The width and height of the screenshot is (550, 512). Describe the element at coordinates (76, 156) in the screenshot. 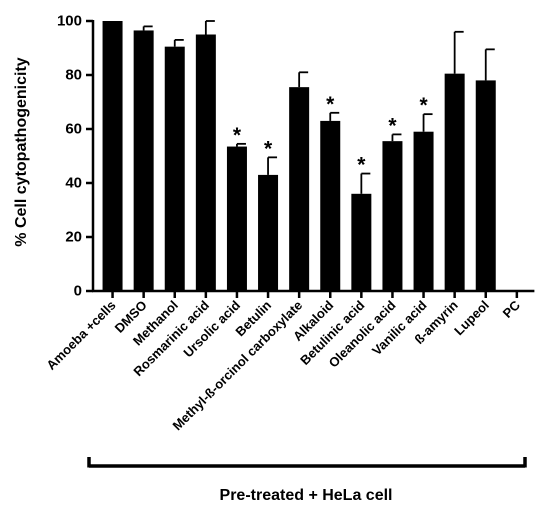

I see `y-axis: 0 20 40 60 80 100` at that location.